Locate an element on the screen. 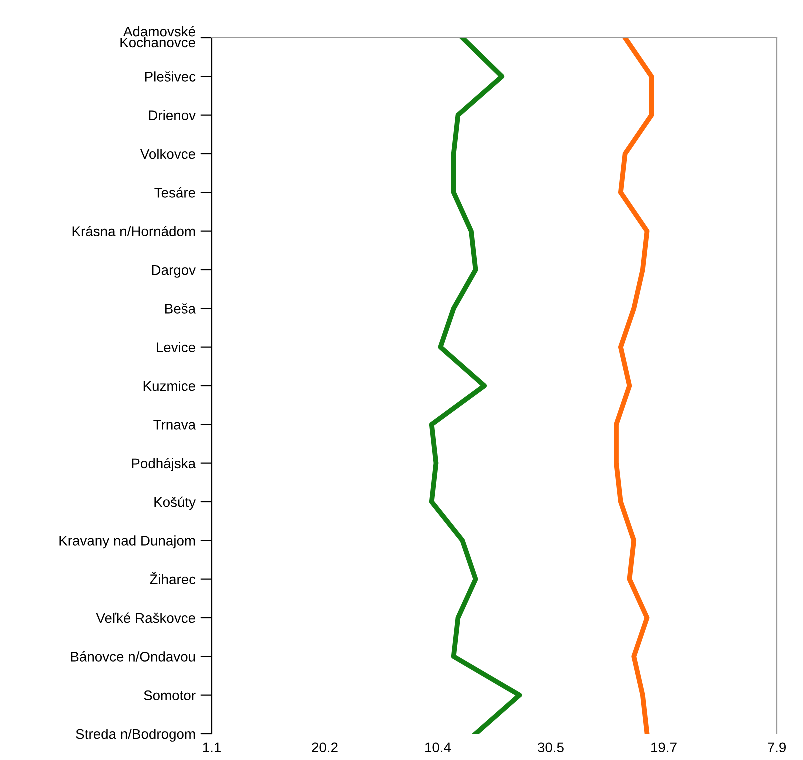 This screenshot has height=760, width=803. text: 1.1 is located at coordinates (212, 747).